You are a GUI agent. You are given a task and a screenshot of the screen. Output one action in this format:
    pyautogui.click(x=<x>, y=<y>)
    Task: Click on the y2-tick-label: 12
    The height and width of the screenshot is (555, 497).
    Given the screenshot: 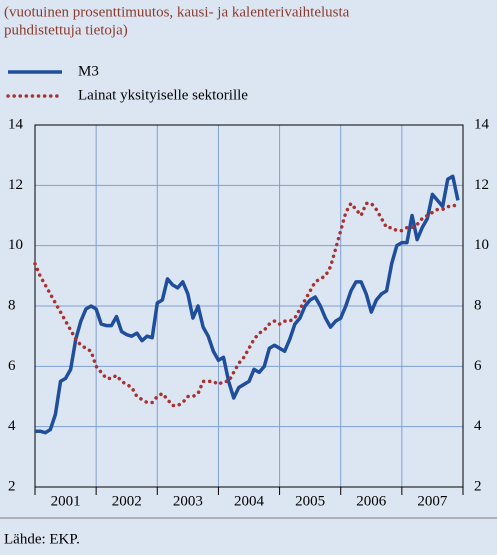 What is the action you would take?
    pyautogui.click(x=481, y=185)
    